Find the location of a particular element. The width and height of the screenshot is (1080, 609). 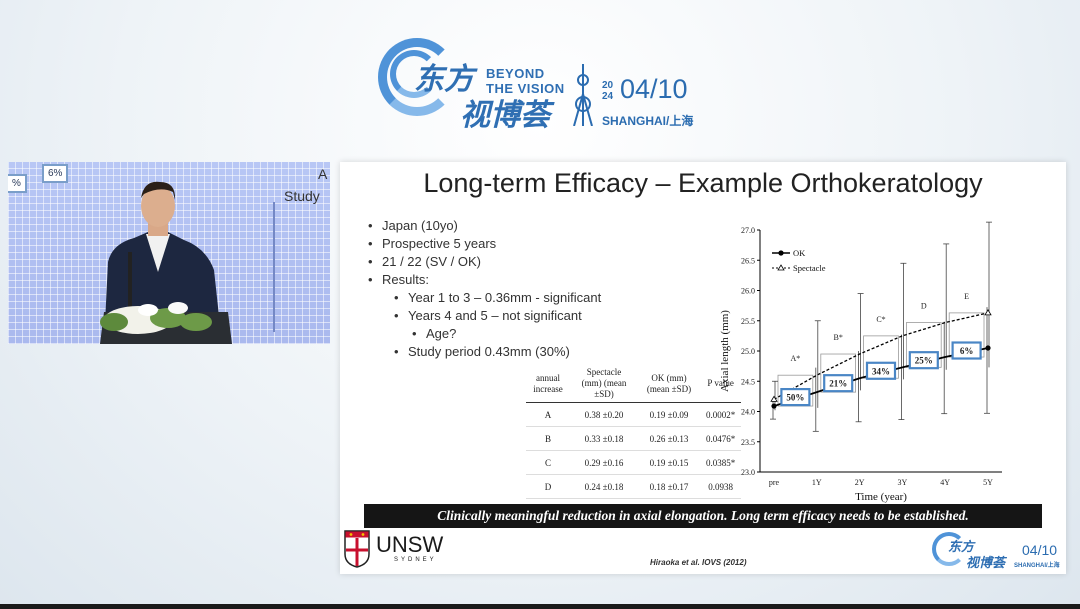

bullet-item: • Results: is located at coordinates (398, 279).